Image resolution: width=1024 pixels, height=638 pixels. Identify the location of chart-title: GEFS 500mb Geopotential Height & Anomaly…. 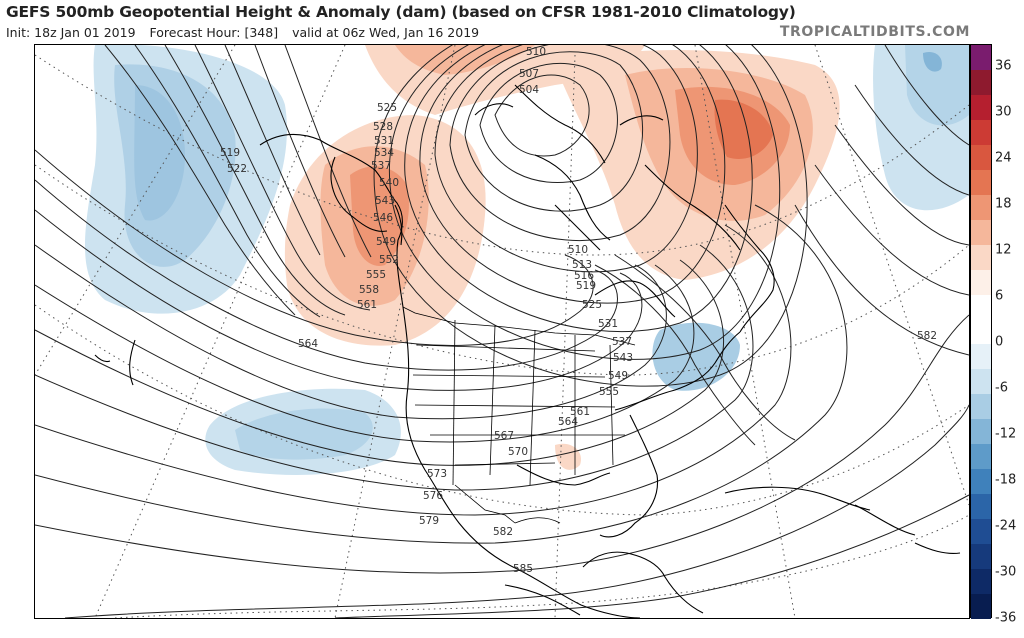
(401, 12).